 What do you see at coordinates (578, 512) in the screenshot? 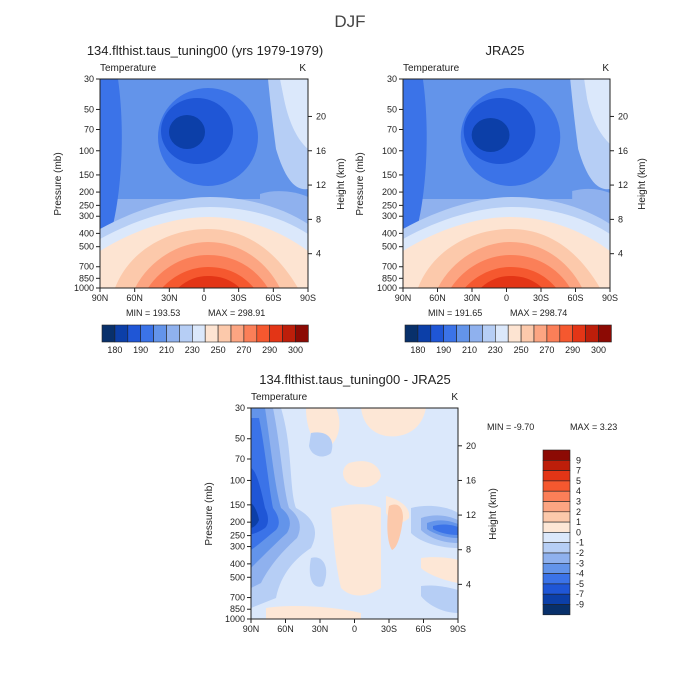
I see `colorbar-label: 2` at bounding box center [578, 512].